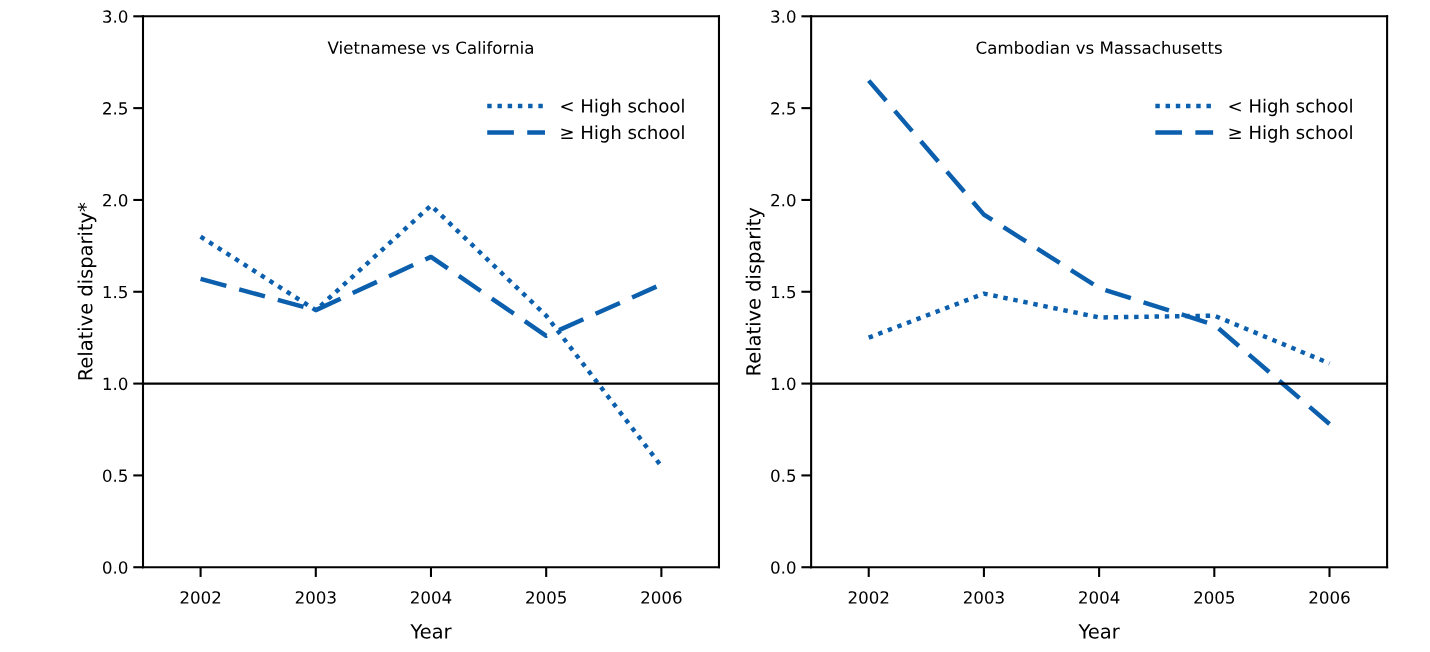 This screenshot has height=652, width=1430. Describe the element at coordinates (755, 291) in the screenshot. I see `y-axis-title: Relative disparity` at that location.